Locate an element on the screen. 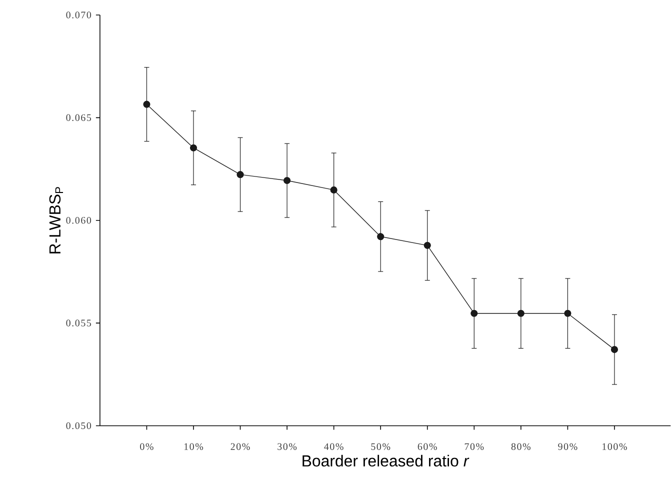 This screenshot has height=488, width=671. x-tick-label: 90% is located at coordinates (568, 446).